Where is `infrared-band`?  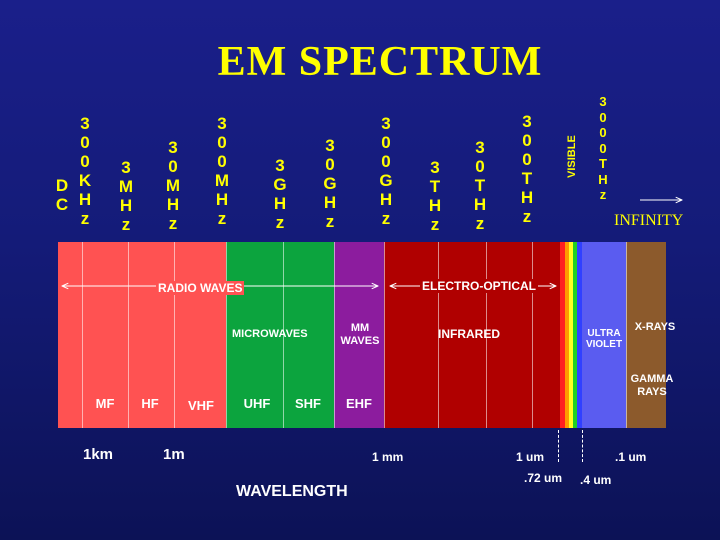 infrared-band is located at coordinates (472, 335).